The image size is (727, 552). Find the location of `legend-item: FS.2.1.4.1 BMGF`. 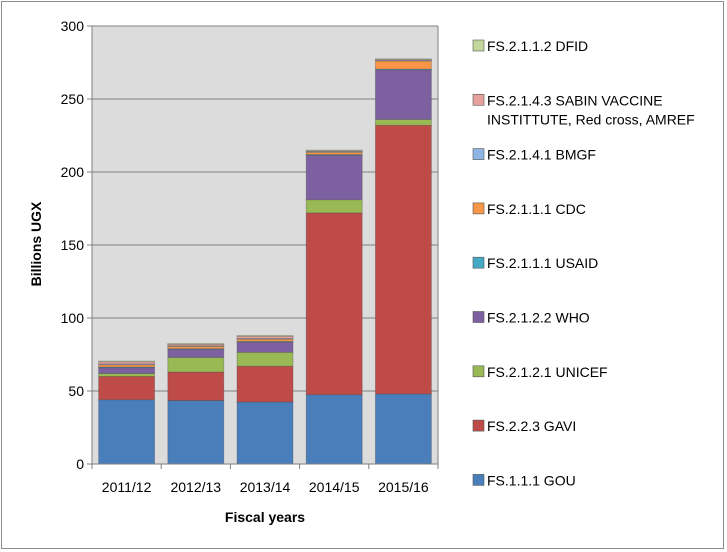

legend-item: FS.2.1.4.1 BMGF is located at coordinates (534, 155).